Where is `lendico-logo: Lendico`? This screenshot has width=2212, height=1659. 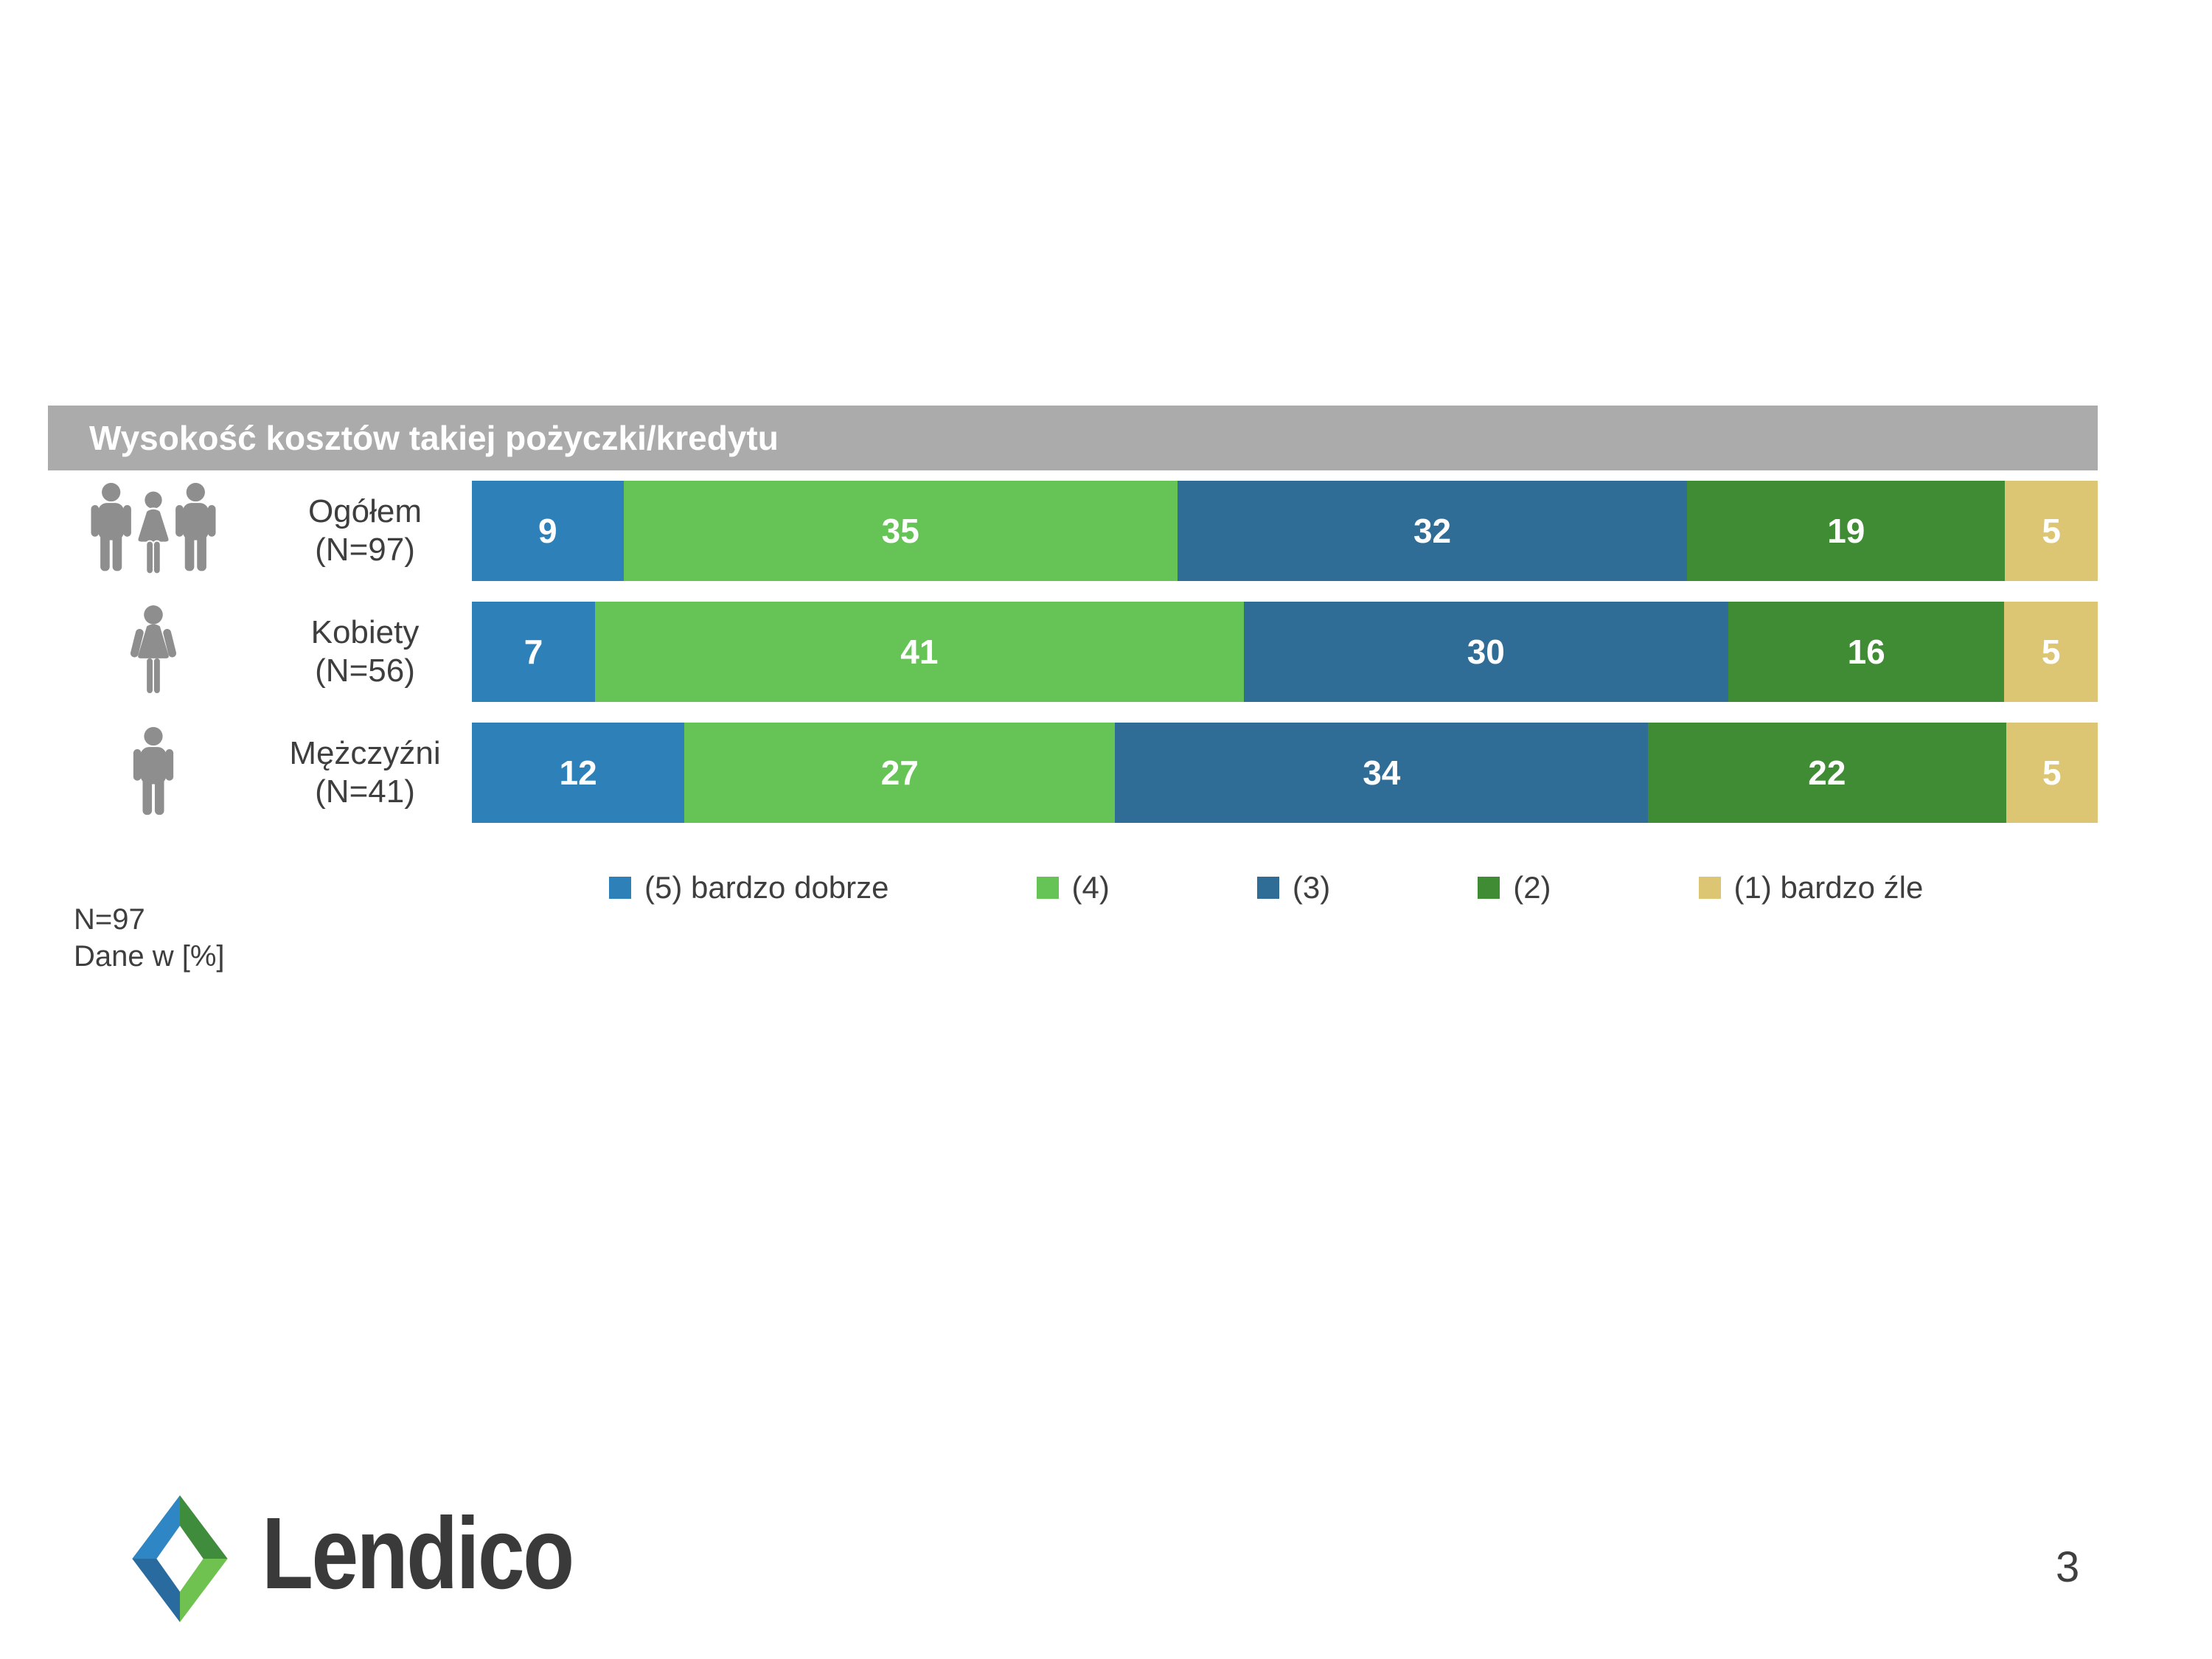 lendico-logo: Lendico is located at coordinates (382, 1558).